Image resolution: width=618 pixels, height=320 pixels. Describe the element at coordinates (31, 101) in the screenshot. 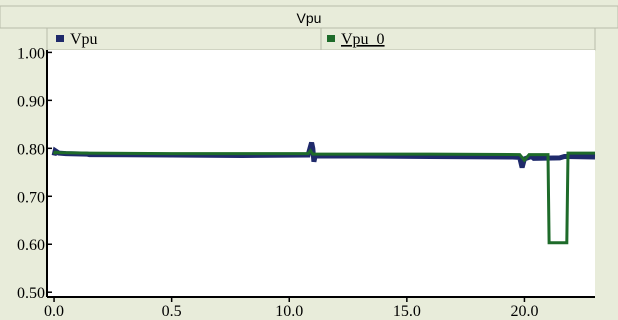

I see `y-tick-label: 0.90` at that location.